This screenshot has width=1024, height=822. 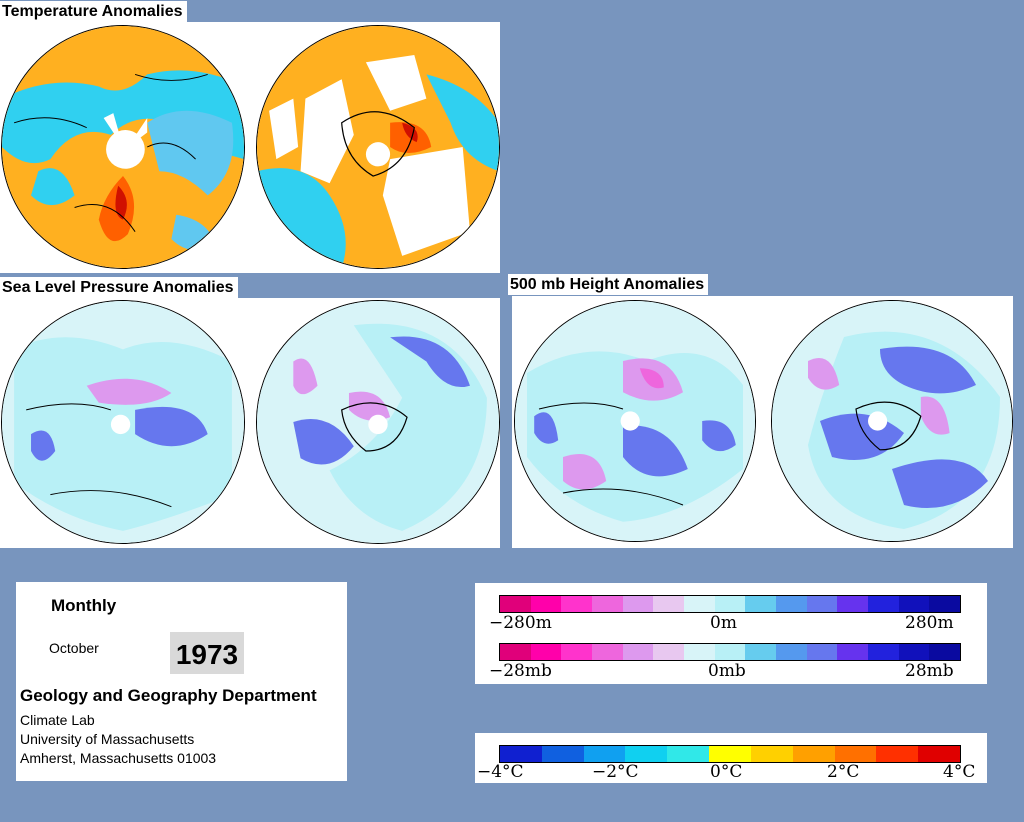 I want to click on pressure-label-mid: 0mb, so click(x=727, y=671).